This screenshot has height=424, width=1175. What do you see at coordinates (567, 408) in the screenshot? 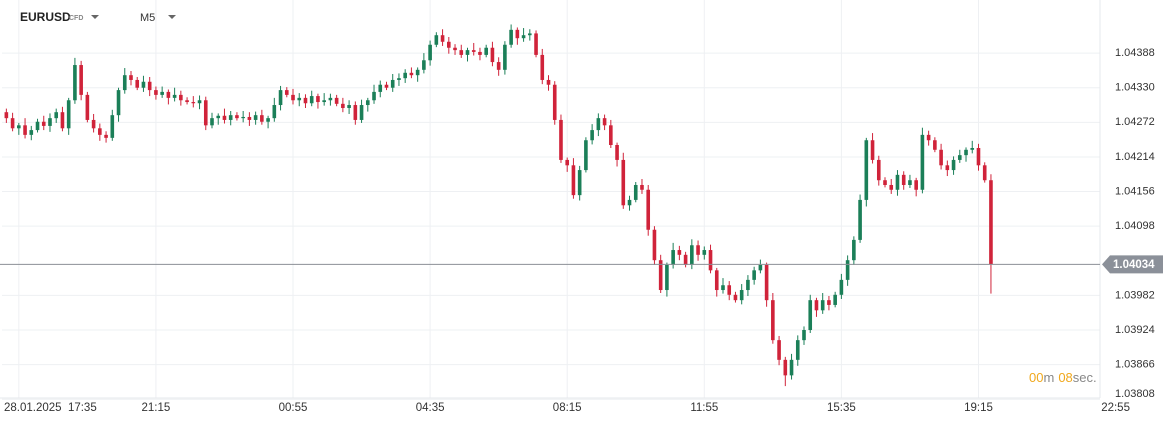
I see `x-tick-label: 08:15` at bounding box center [567, 408].